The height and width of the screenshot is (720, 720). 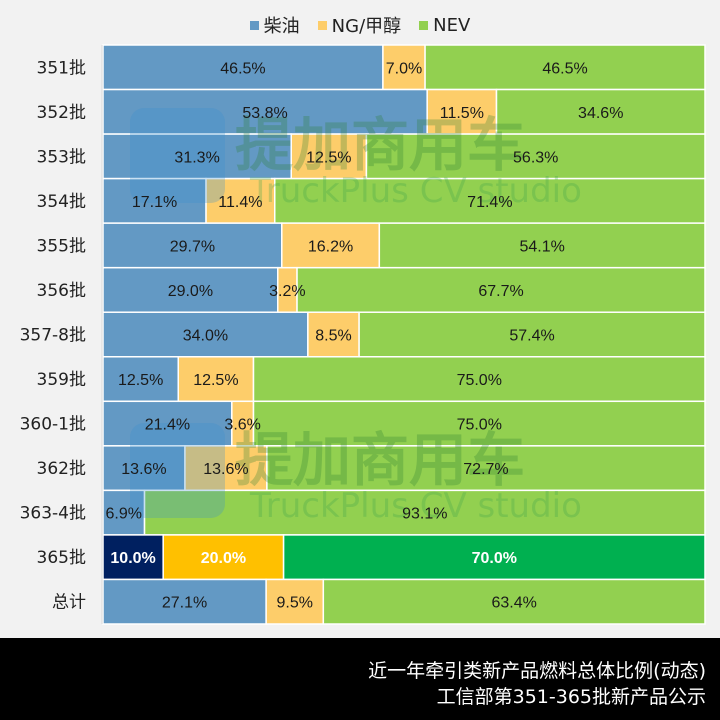 I want to click on data-label: 29.7%, so click(x=192, y=246).